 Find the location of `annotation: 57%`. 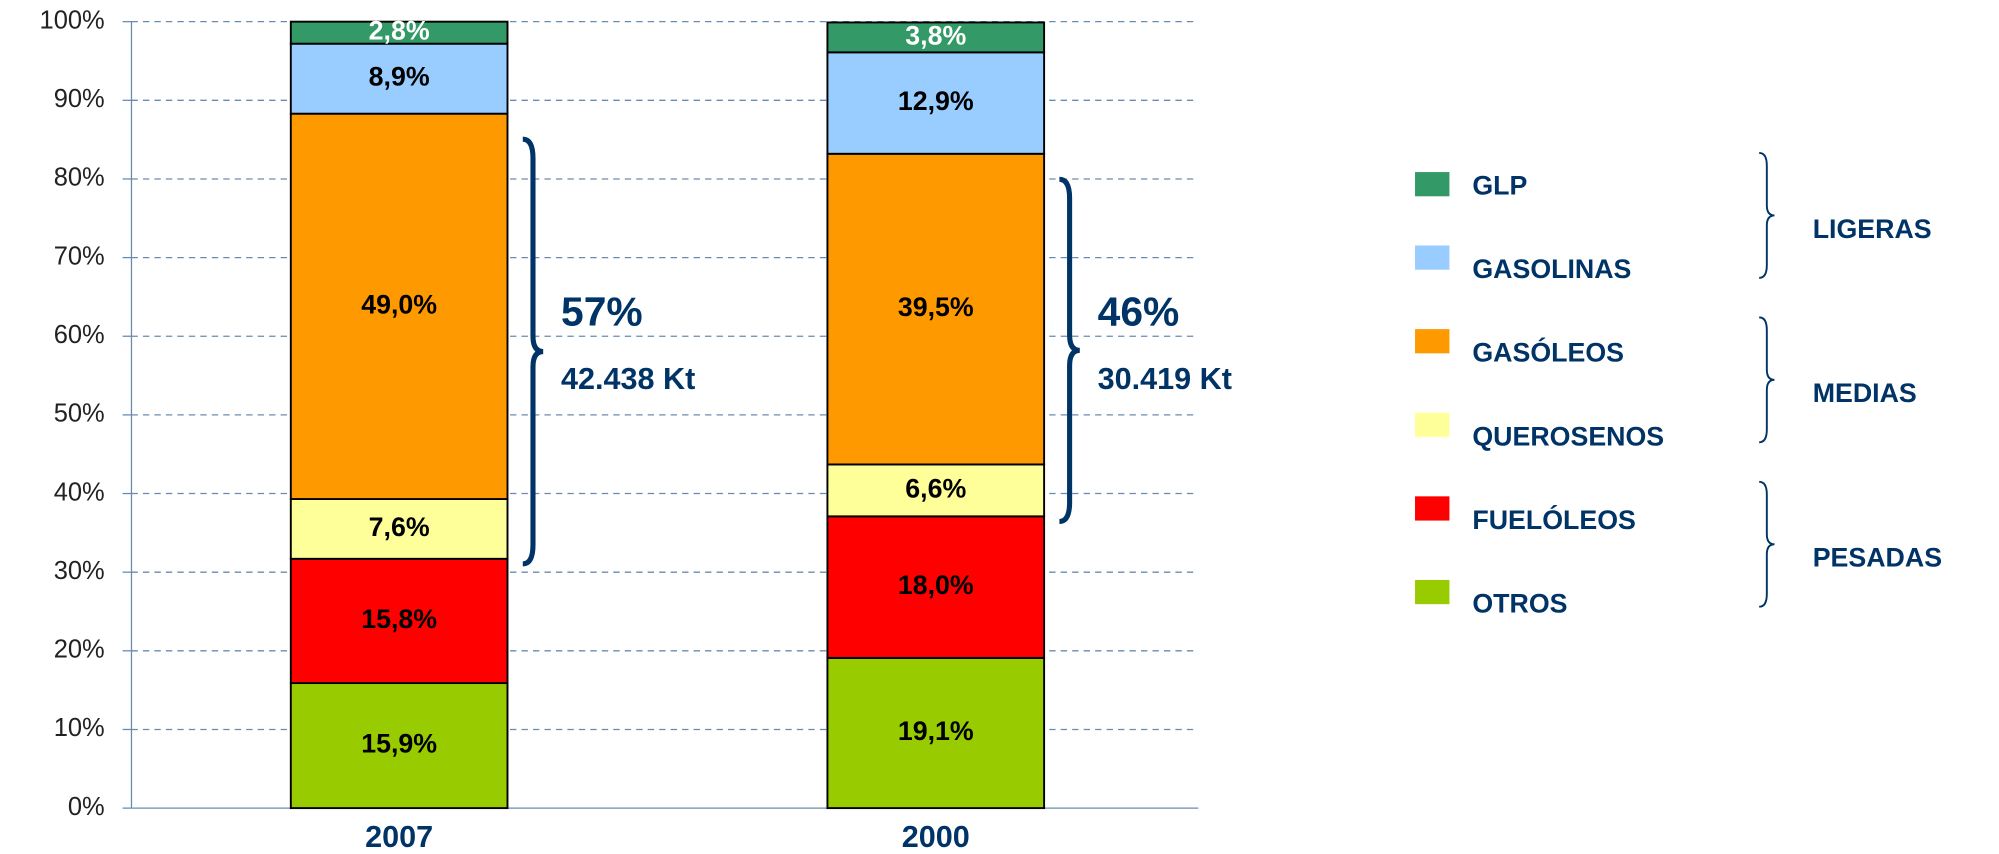

annotation: 57% is located at coordinates (602, 312).